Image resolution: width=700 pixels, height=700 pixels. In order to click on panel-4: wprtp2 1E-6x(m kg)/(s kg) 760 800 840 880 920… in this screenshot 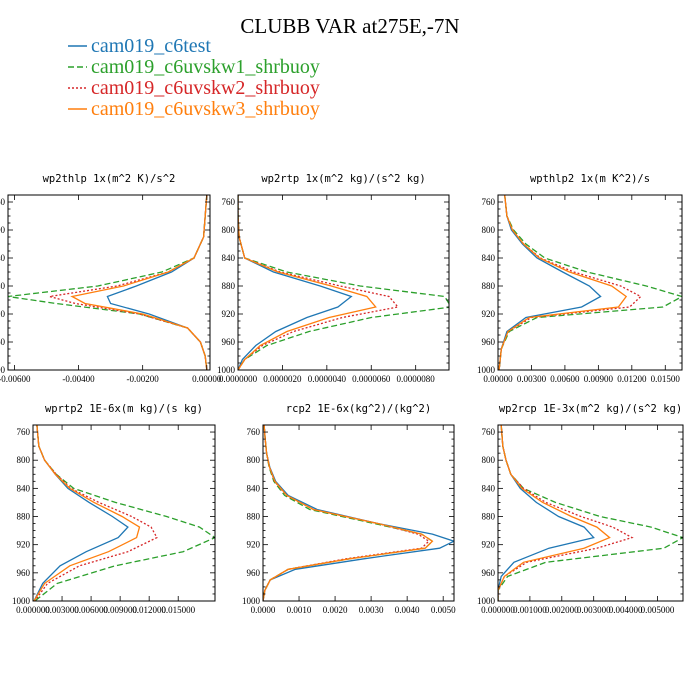, I will do `click(114, 509)`.